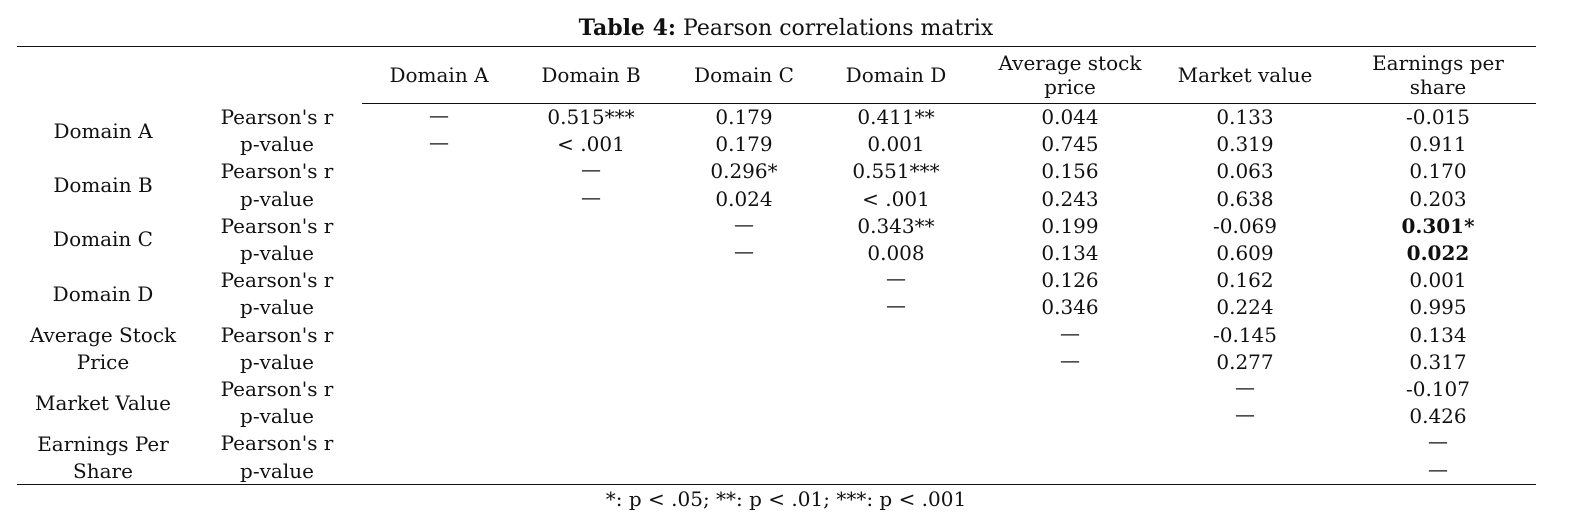 The width and height of the screenshot is (1572, 514). I want to click on correlation-value: 0.063, so click(1245, 171).